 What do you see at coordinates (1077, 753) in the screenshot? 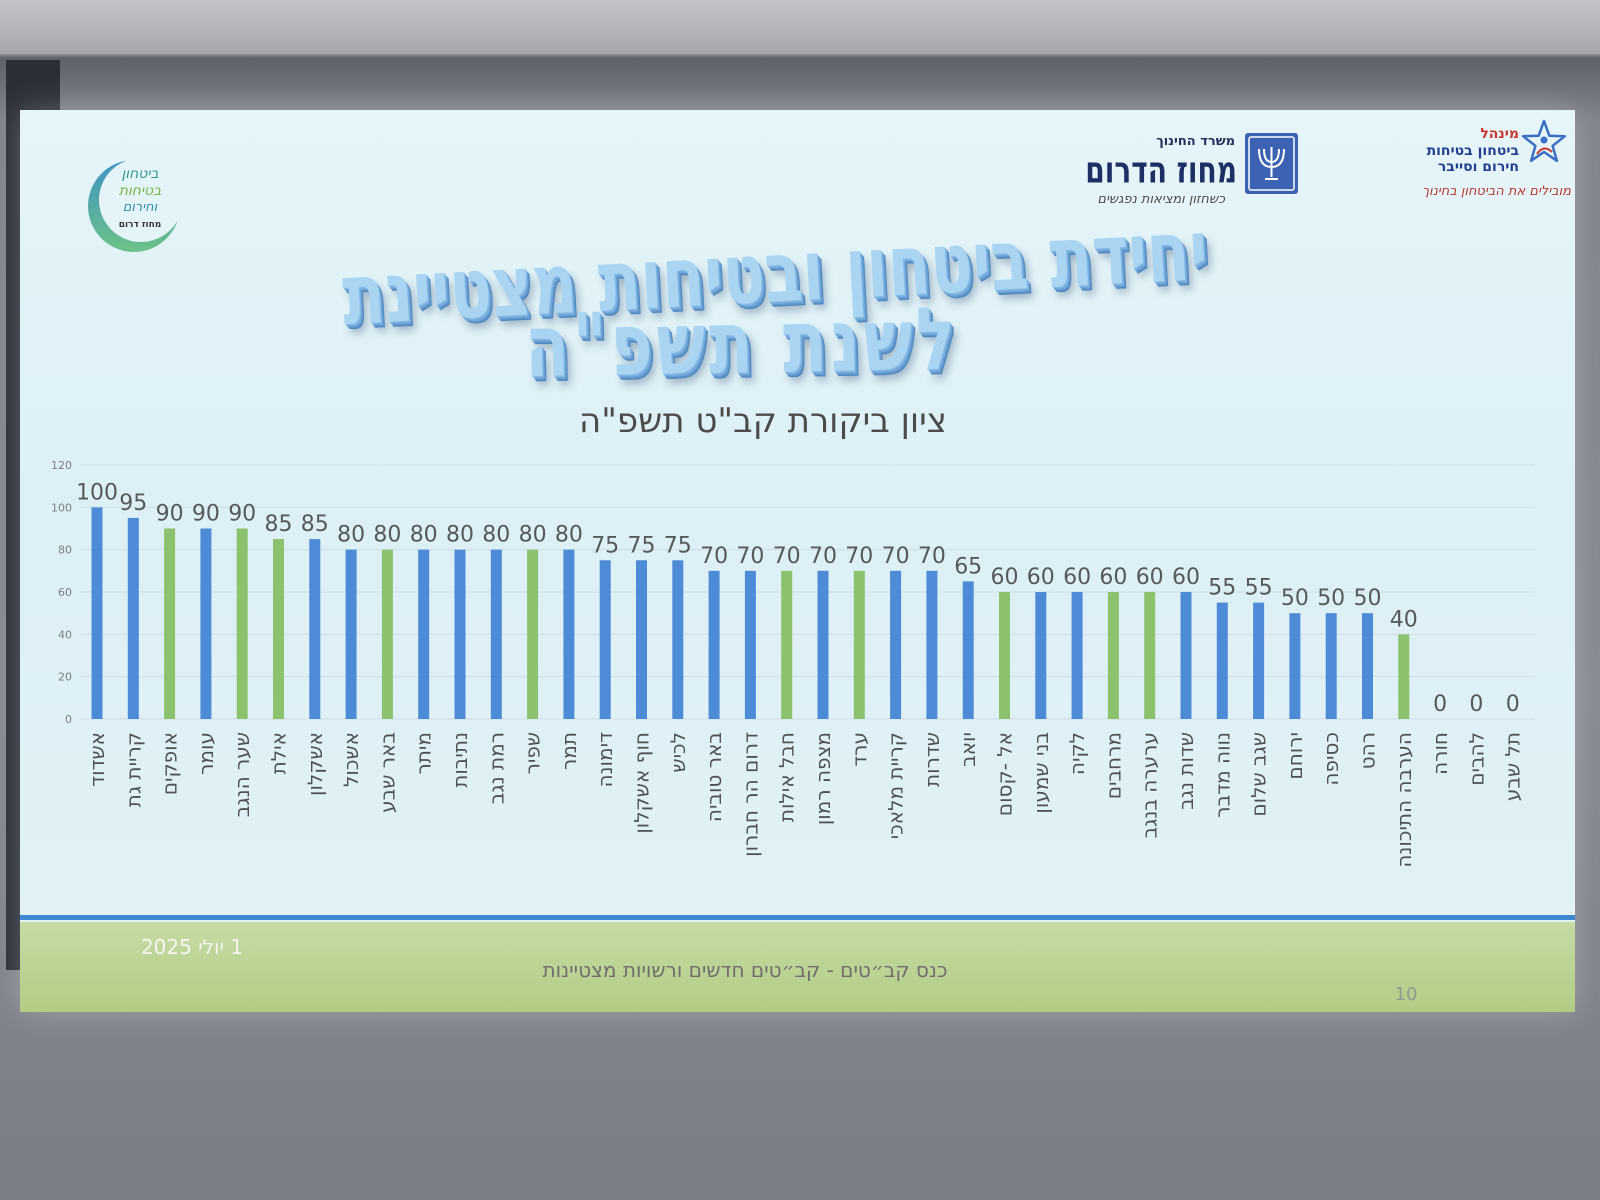
I see `x-tick-label-28: לקיה` at bounding box center [1077, 753].